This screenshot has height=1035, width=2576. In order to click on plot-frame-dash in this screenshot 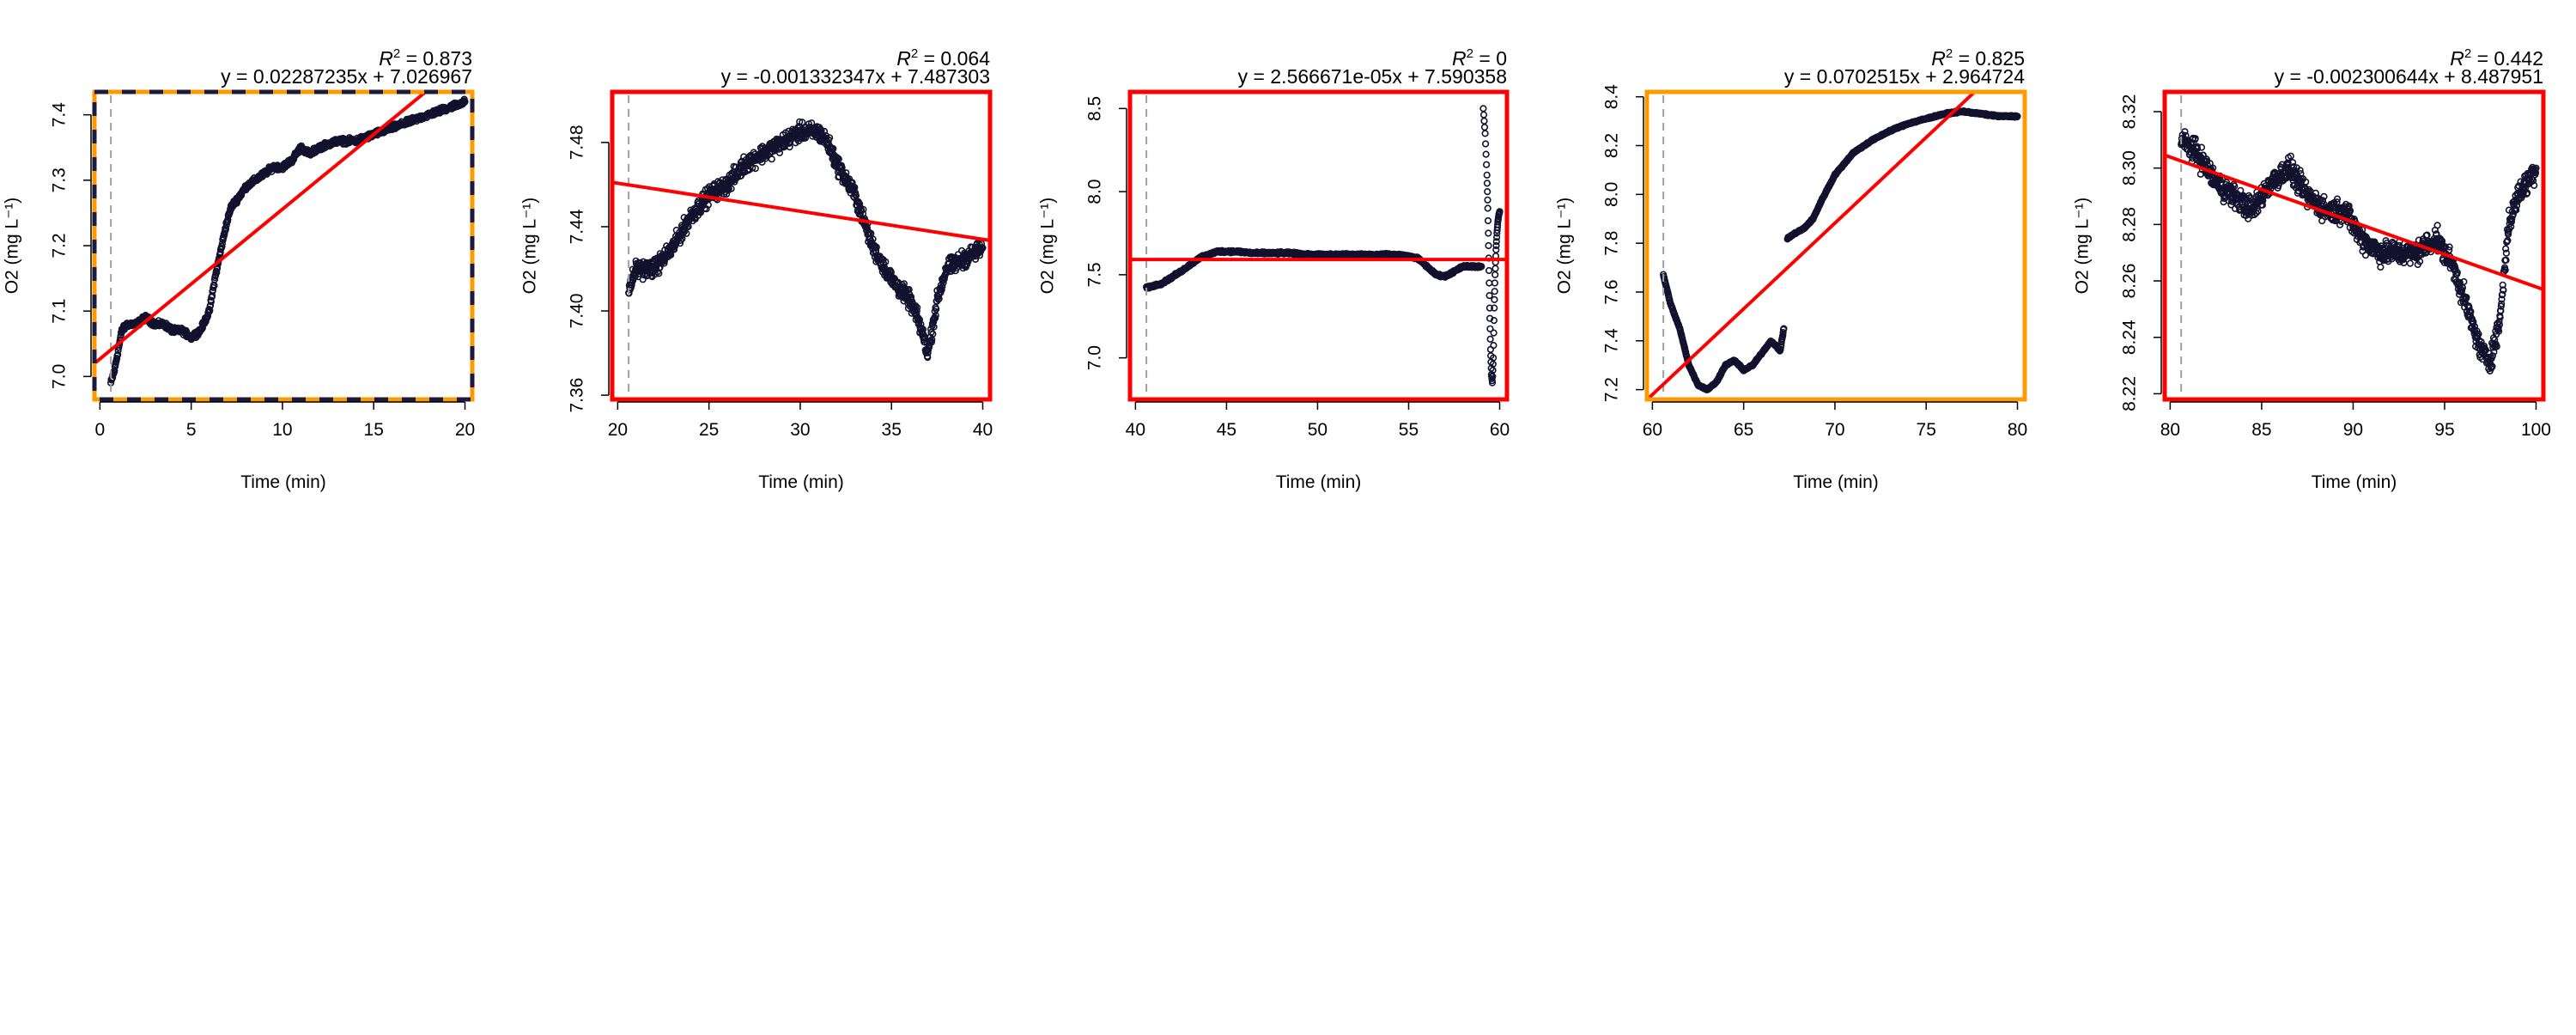, I will do `click(283, 245)`.